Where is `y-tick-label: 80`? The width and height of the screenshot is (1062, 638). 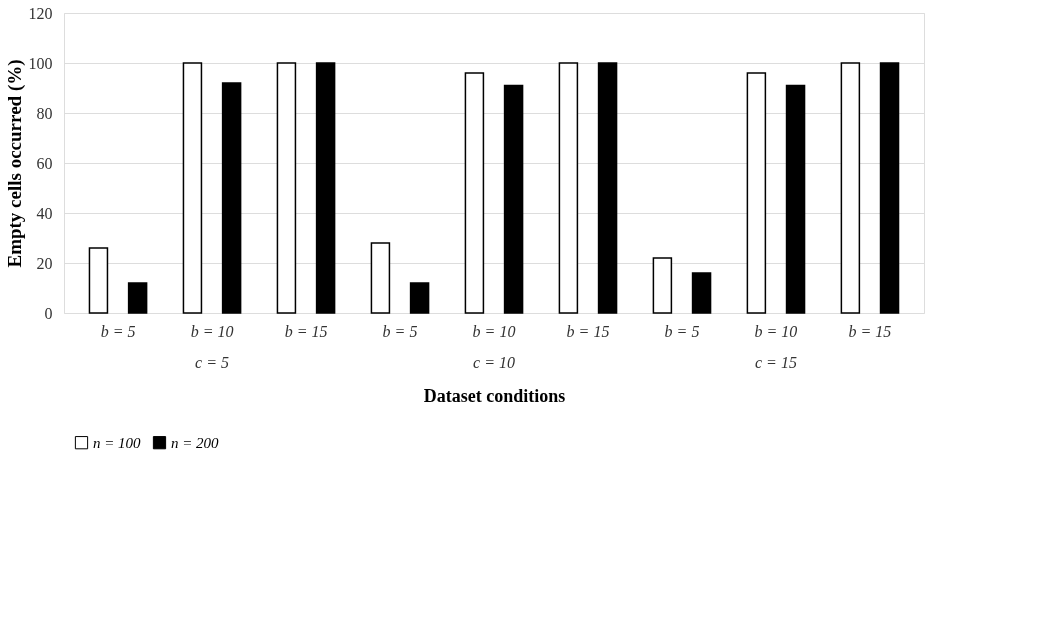 y-tick-label: 80 is located at coordinates (44, 113).